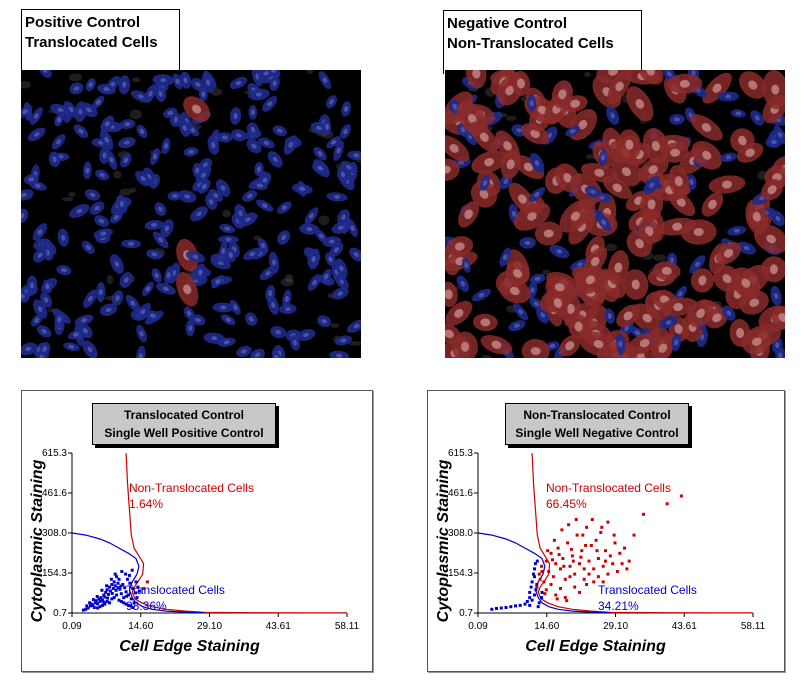 Image resolution: width=811 pixels, height=687 pixels. Describe the element at coordinates (91, 42) in the screenshot. I see `image-title-line2: Translocated Cells` at that location.